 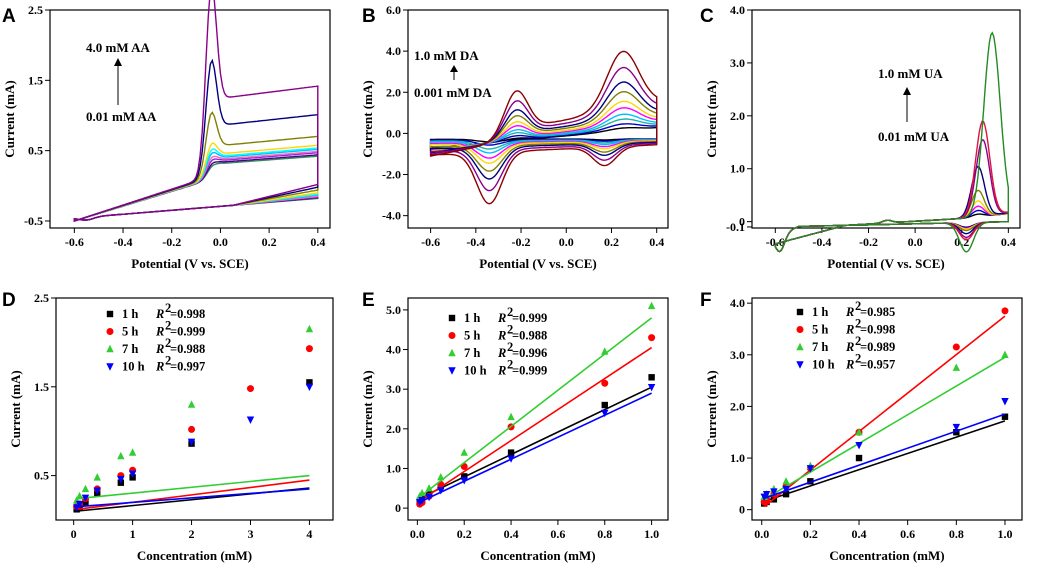 I want to click on panel-a-annotation-bottom: 0.01 mM AA, so click(x=121, y=116).